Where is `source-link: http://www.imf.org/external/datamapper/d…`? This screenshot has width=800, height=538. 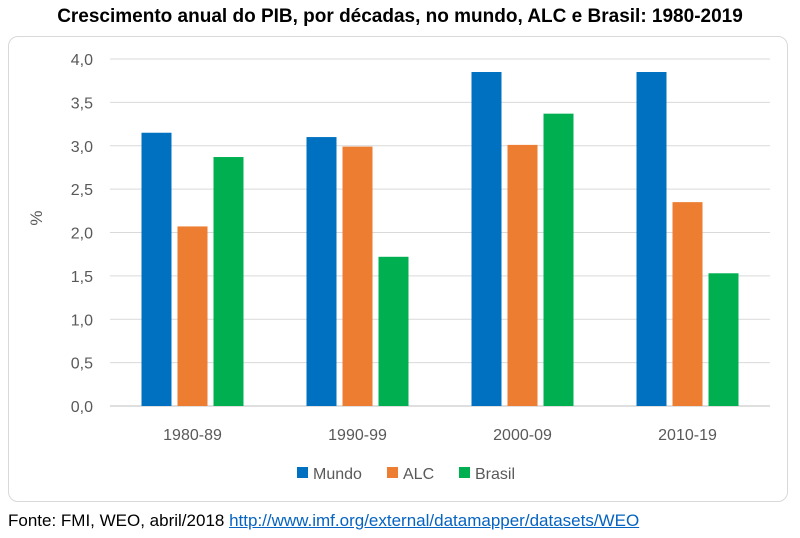
source-link: http://www.imf.org/external/datamapper/d… is located at coordinates (434, 520).